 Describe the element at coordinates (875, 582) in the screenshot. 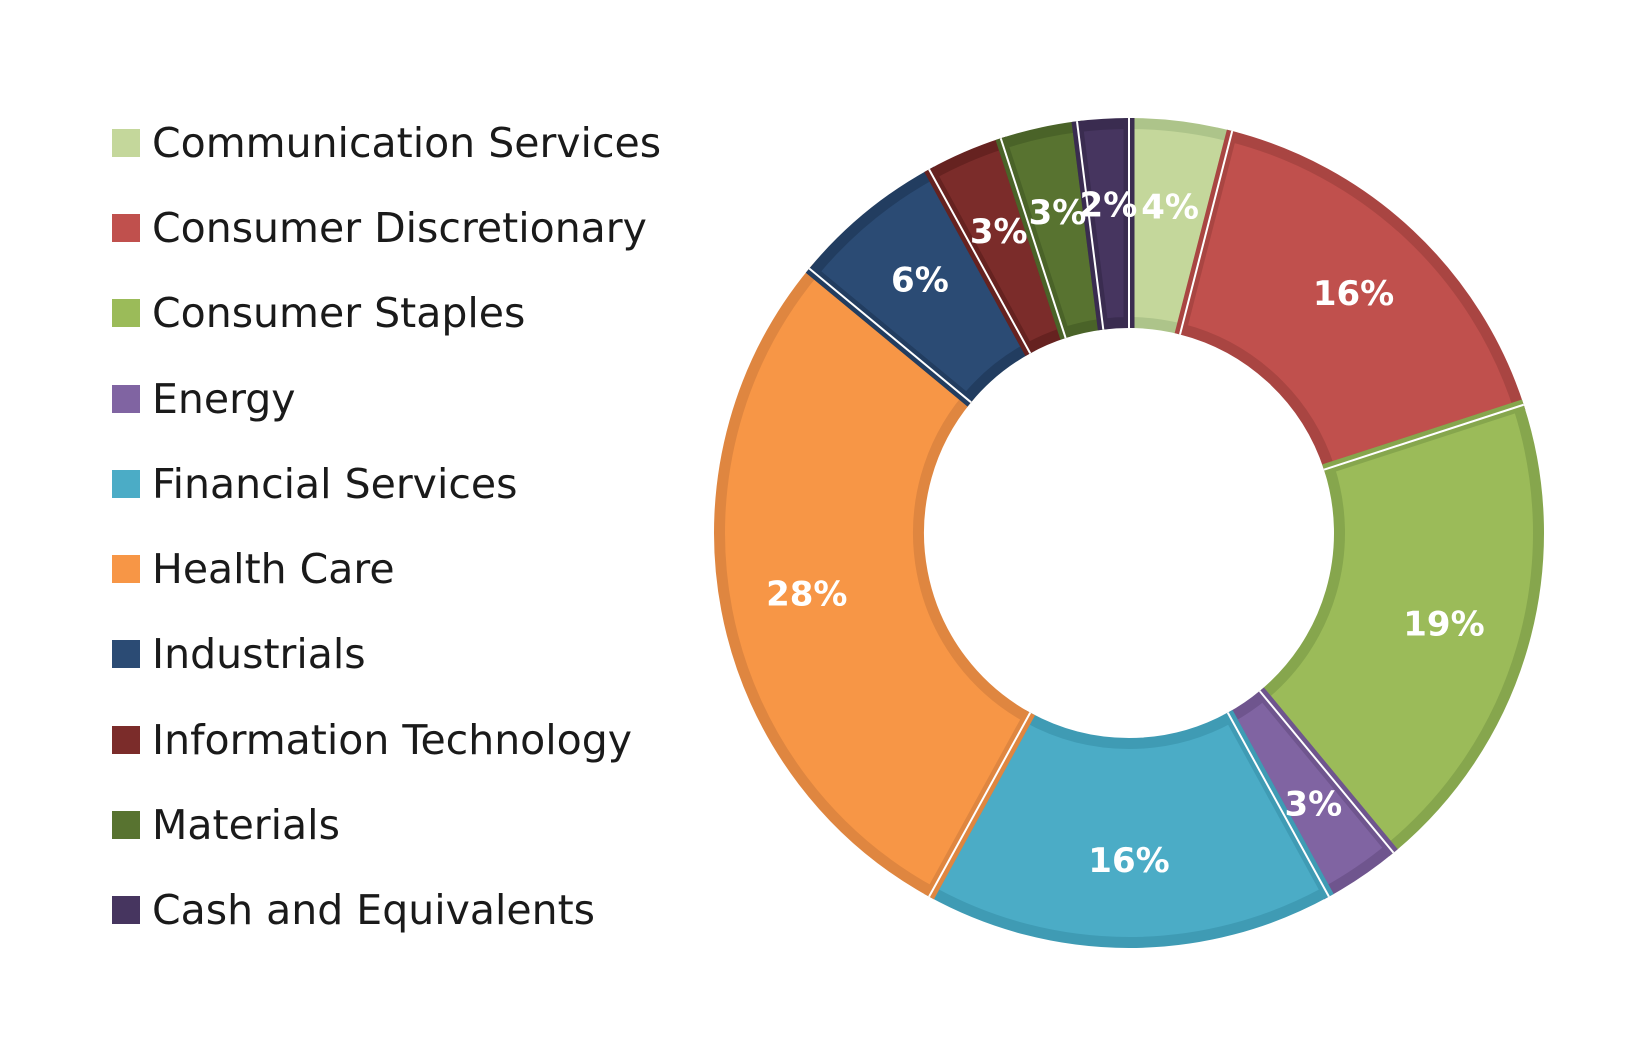

I see `slice-health-care` at that location.